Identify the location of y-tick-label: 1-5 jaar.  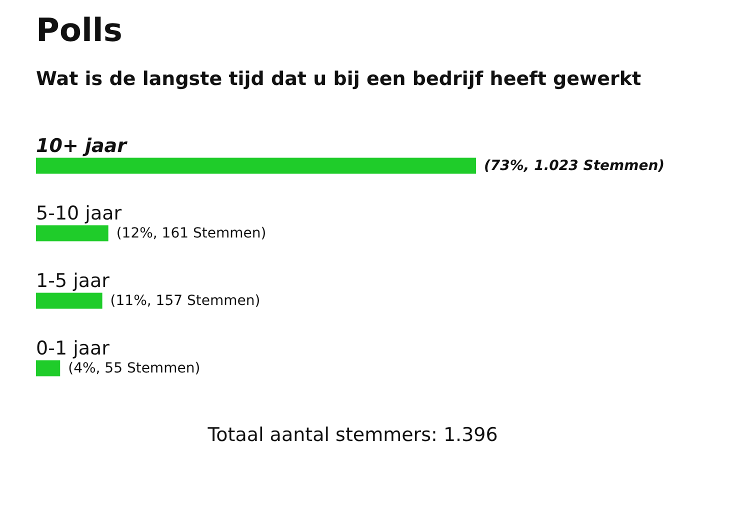
(73, 281).